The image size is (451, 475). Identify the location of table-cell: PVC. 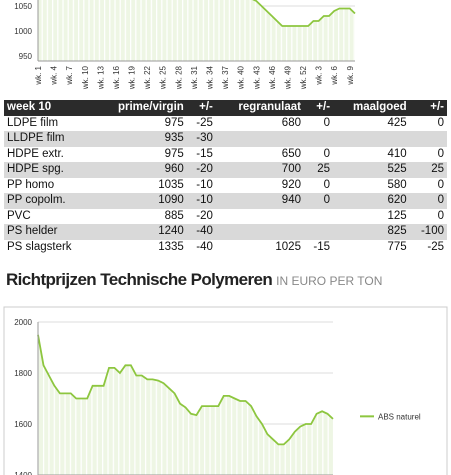
(19, 215).